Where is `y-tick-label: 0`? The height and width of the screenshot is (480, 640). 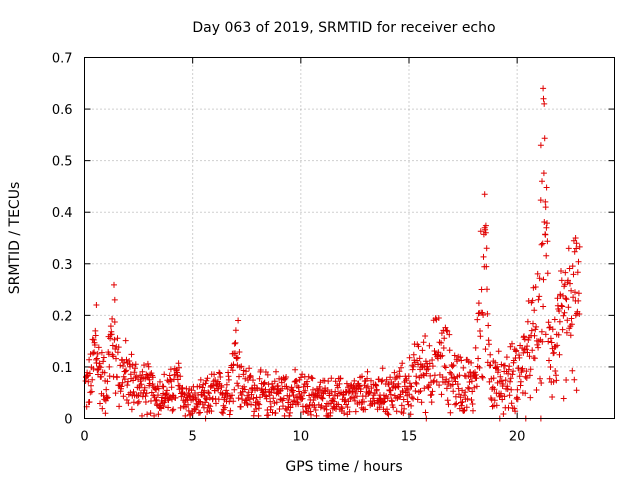 y-tick-label: 0 is located at coordinates (68, 420).